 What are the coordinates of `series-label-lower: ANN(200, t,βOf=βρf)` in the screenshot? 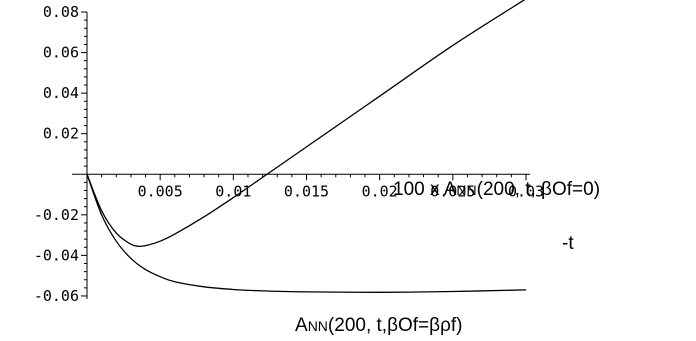 It's located at (379, 325).